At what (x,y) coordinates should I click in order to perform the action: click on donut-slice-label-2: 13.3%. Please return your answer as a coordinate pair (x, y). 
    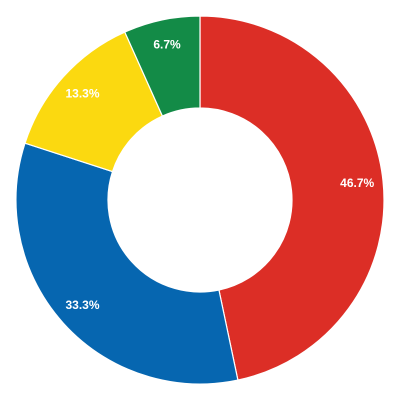
    Looking at the image, I should click on (82, 94).